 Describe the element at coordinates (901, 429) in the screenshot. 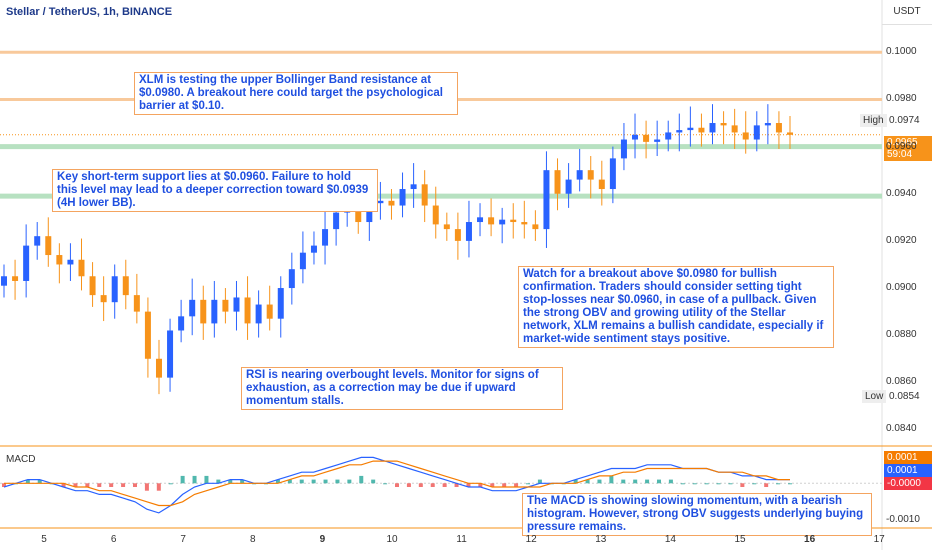

I see `y-tick-label: 0.0840` at that location.